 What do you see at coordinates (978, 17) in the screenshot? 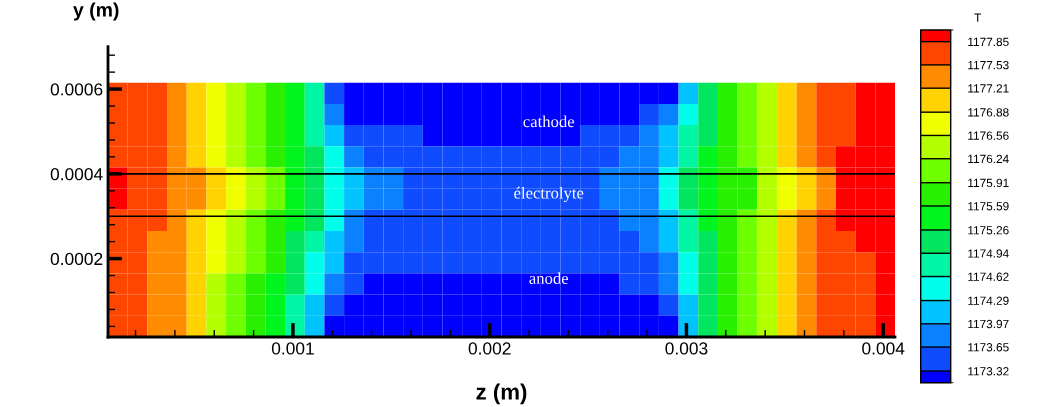
I see `color-bar-title: T` at bounding box center [978, 17].